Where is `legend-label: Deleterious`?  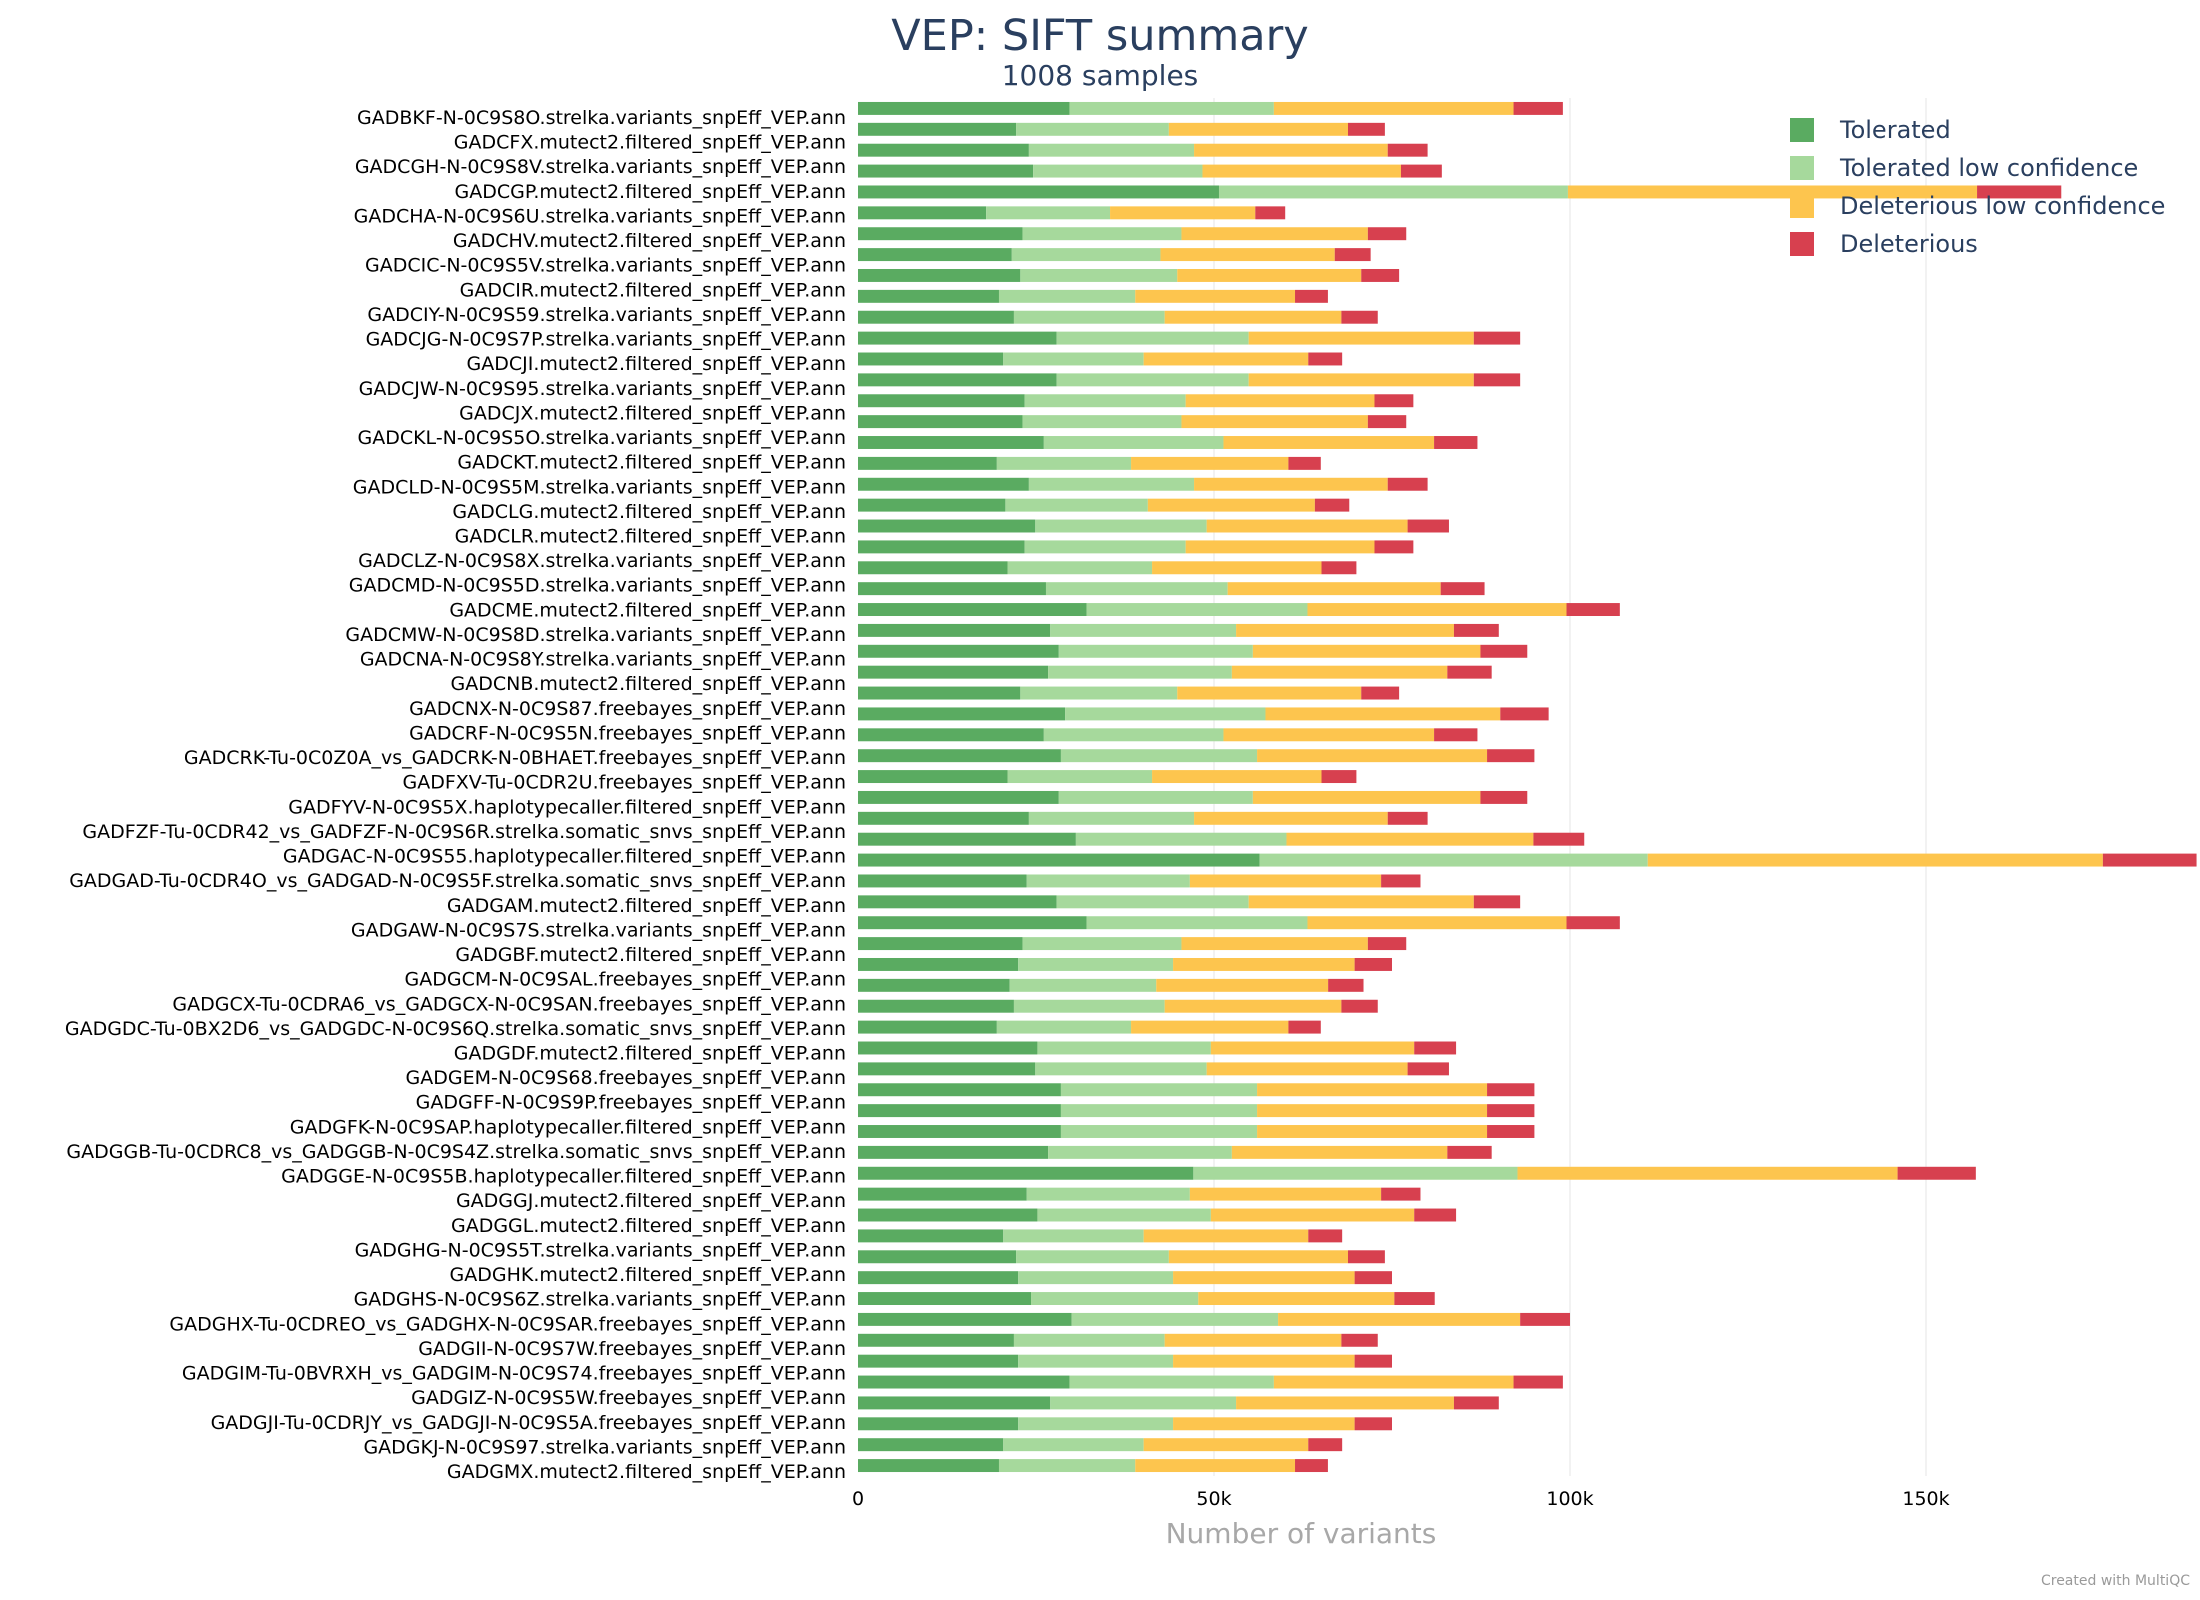 legend-label: Deleterious is located at coordinates (1909, 244).